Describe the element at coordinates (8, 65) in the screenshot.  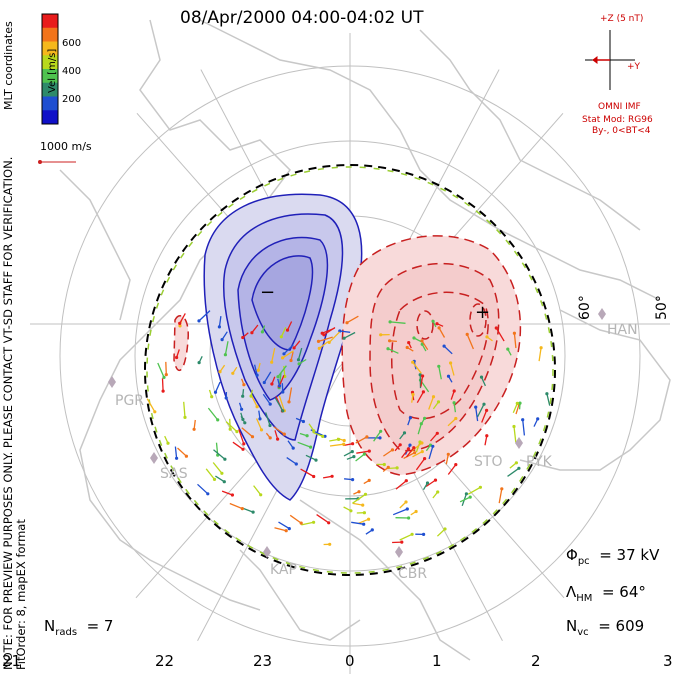
I see `coordinates-label: MLT coordinates` at that location.